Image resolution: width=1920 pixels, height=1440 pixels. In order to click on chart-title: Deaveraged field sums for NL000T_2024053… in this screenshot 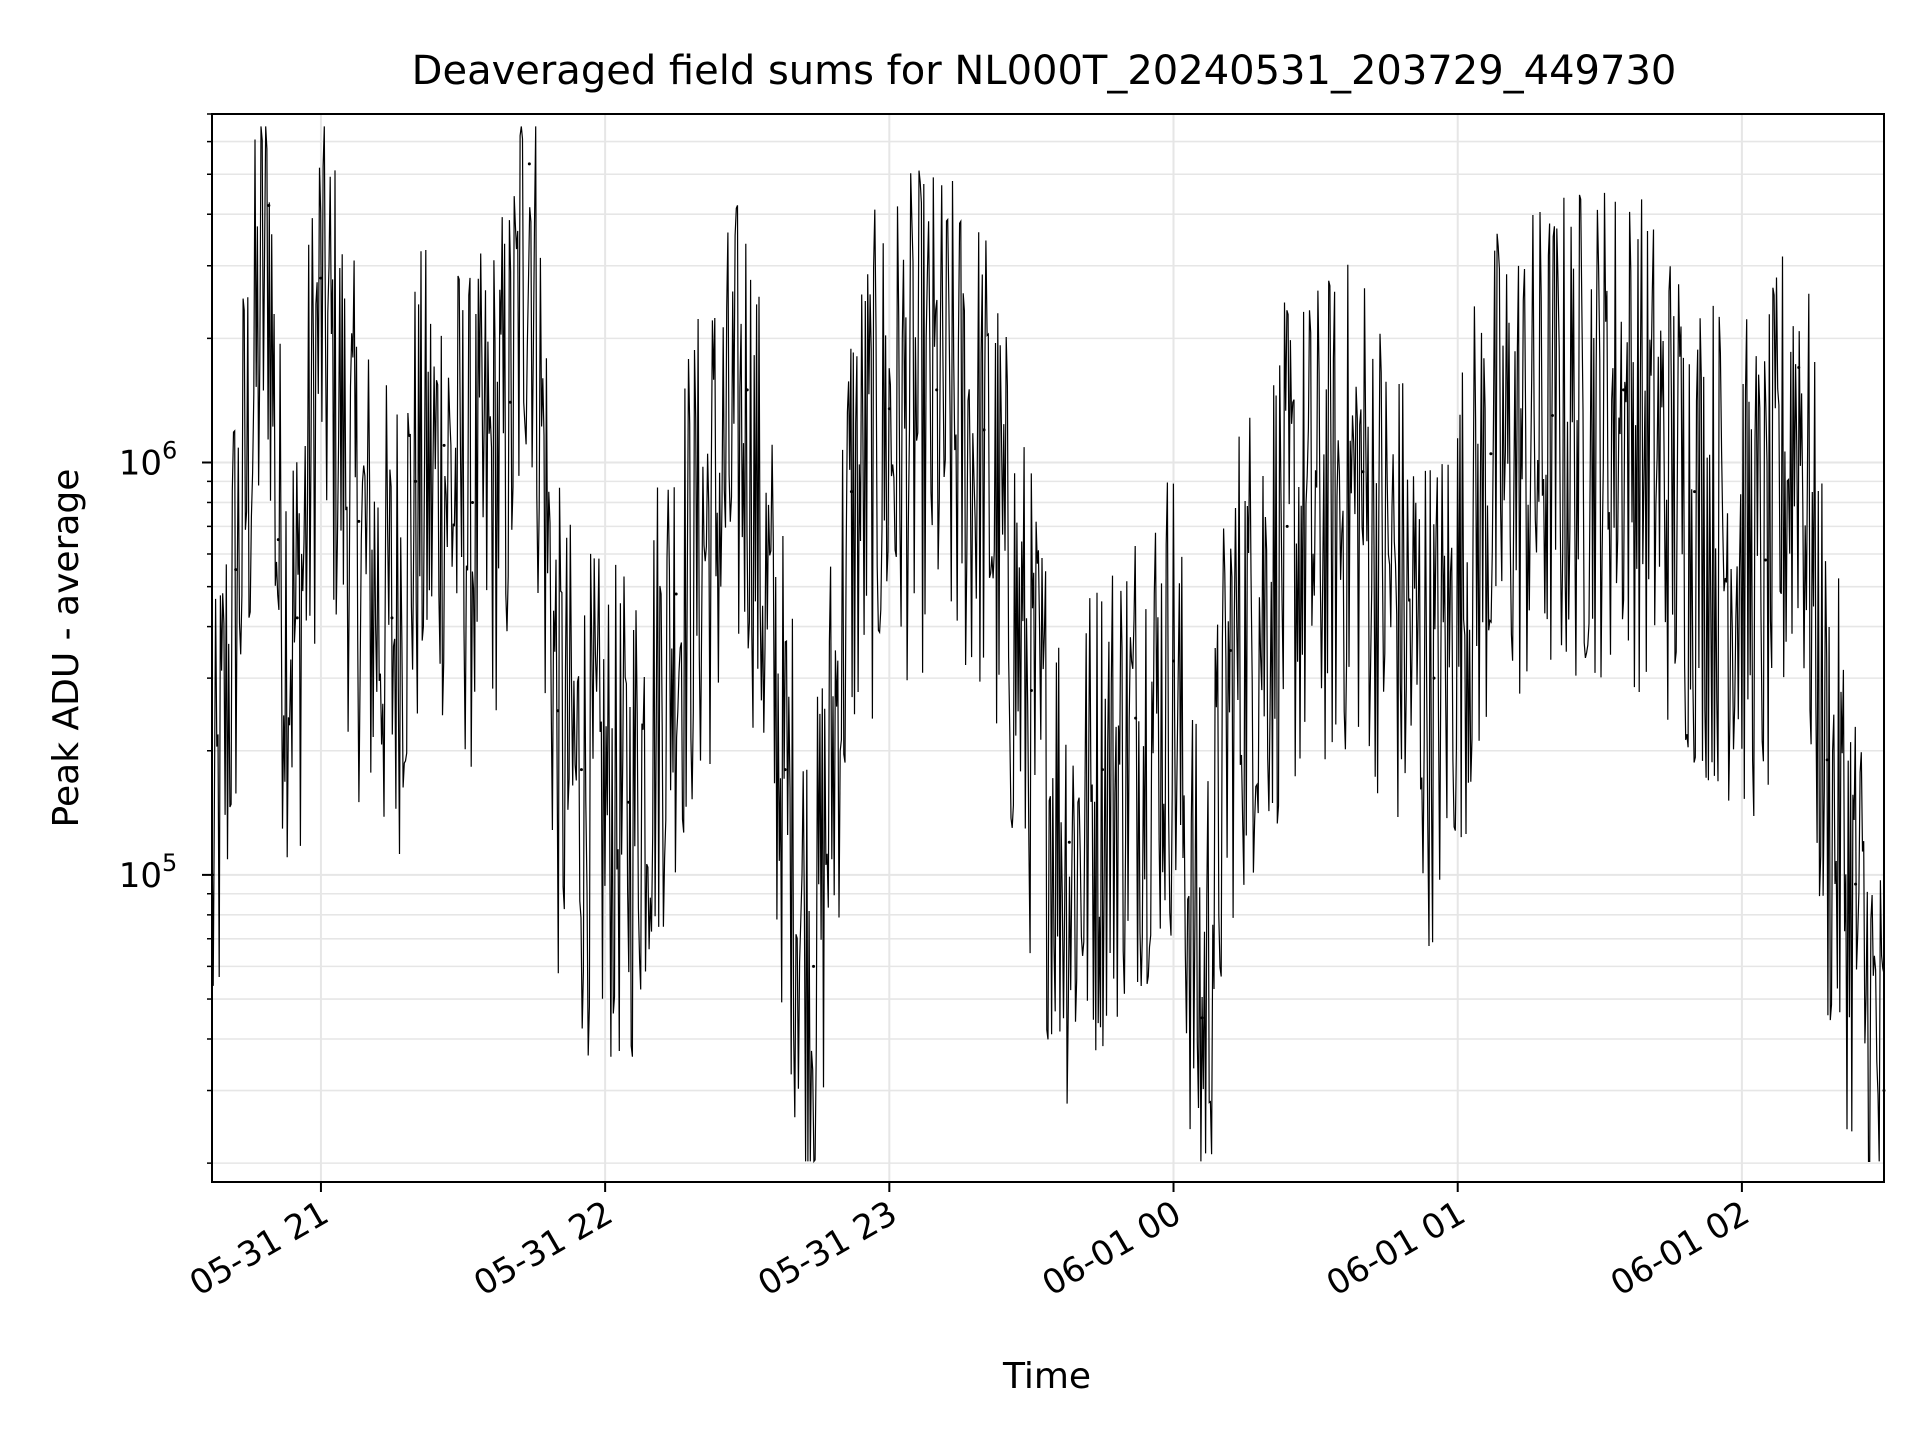, I will do `click(1044, 71)`.